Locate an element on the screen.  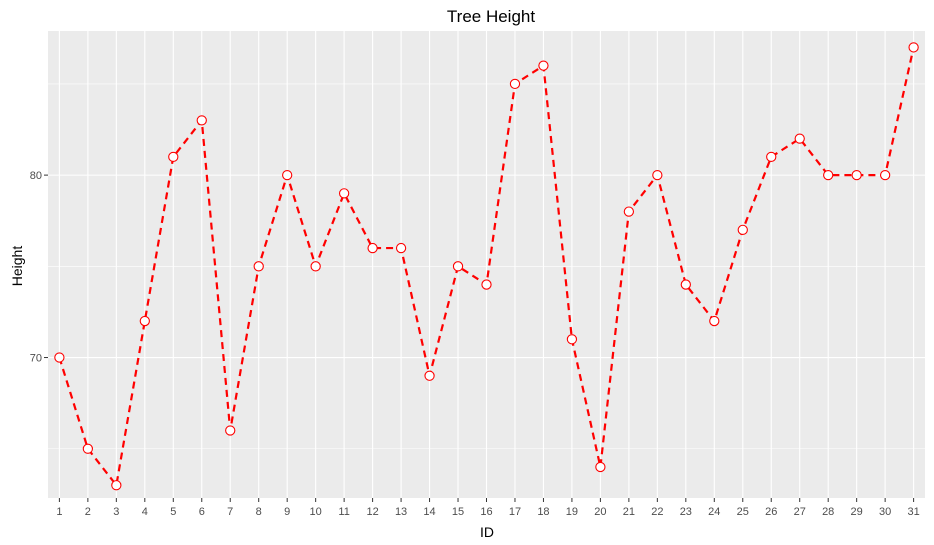
x-tick-label: 14 is located at coordinates (429, 512).